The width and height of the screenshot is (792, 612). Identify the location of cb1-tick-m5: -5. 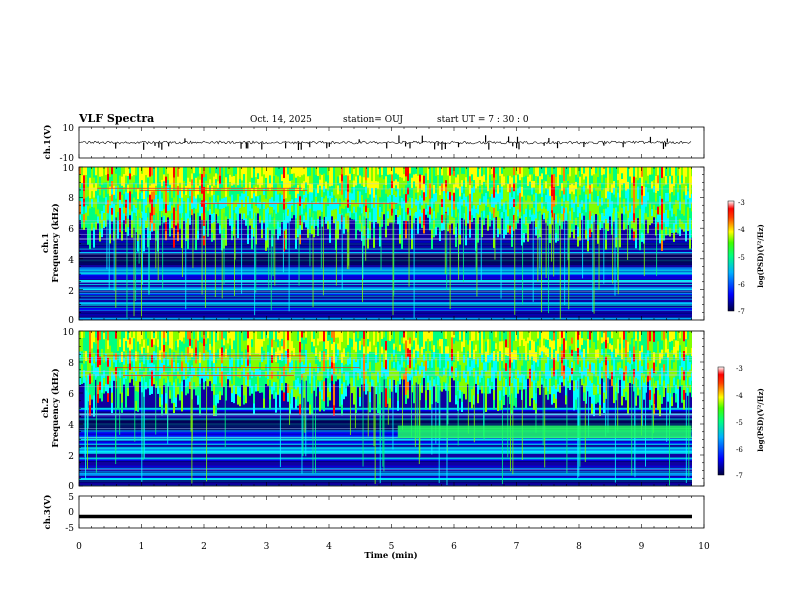
(741, 258).